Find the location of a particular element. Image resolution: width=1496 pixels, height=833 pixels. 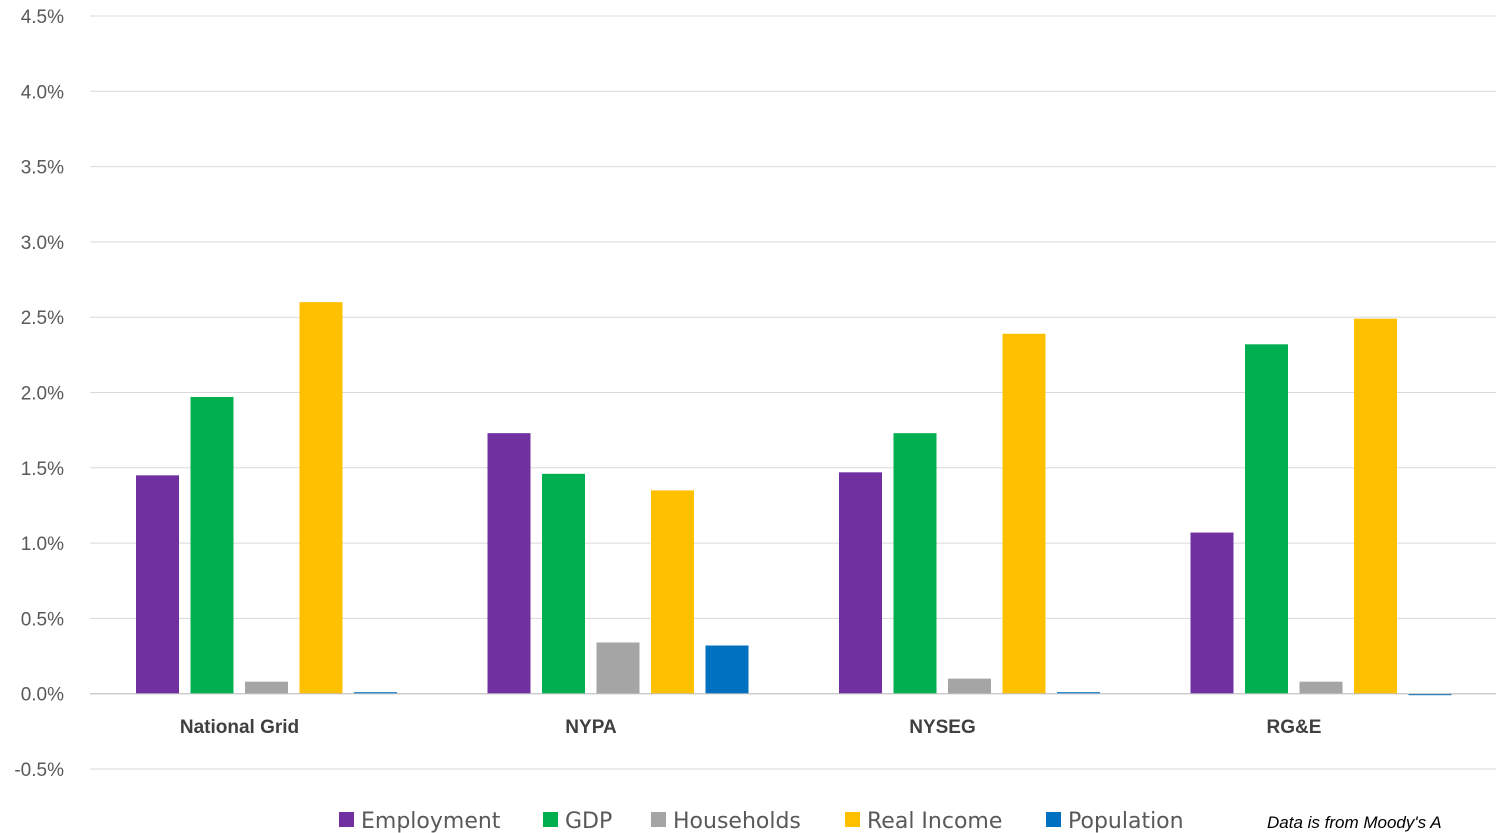

y-tick-label: 2.5% is located at coordinates (42, 318).